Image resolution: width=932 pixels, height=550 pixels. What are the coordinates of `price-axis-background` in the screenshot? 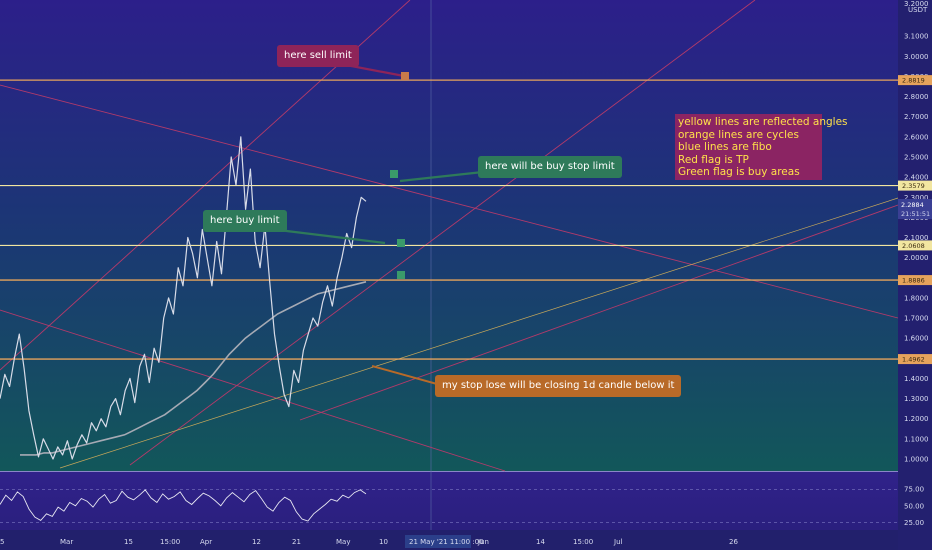 It's located at (915, 275).